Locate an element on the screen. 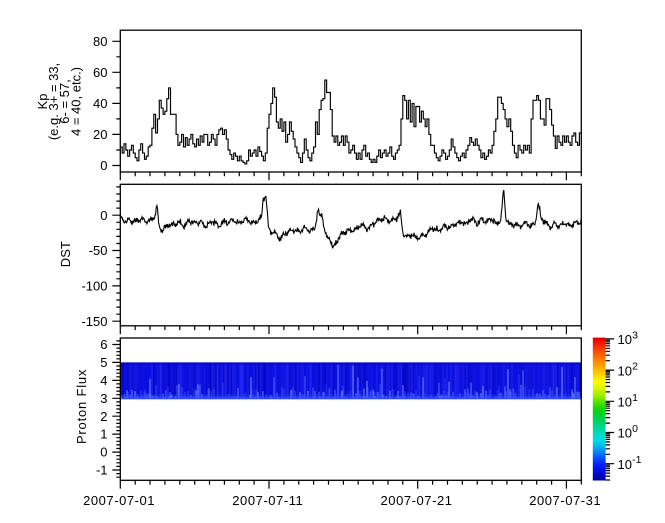 The width and height of the screenshot is (665, 523). svg-text: -50 is located at coordinates (98, 250).